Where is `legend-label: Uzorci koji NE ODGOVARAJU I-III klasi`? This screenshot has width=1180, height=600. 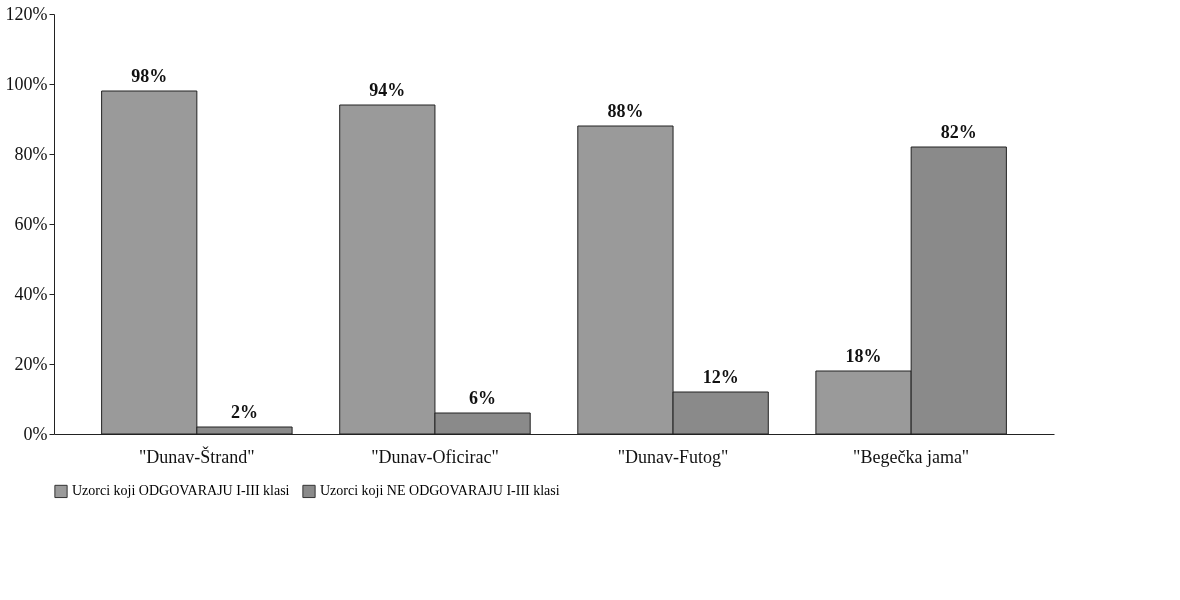 legend-label: Uzorci koji NE ODGOVARAJU I-III klasi is located at coordinates (440, 491).